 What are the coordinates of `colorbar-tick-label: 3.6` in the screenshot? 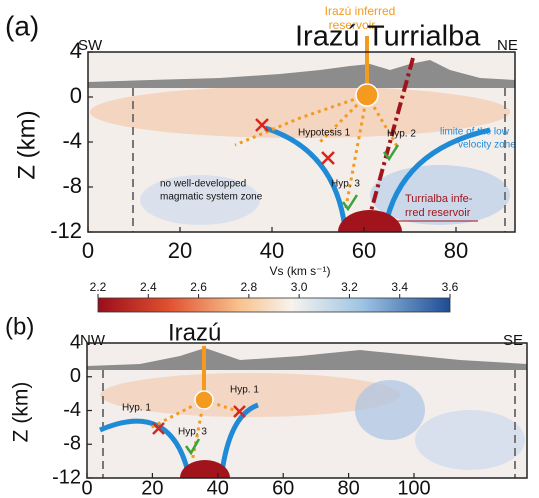 It's located at (450, 287).